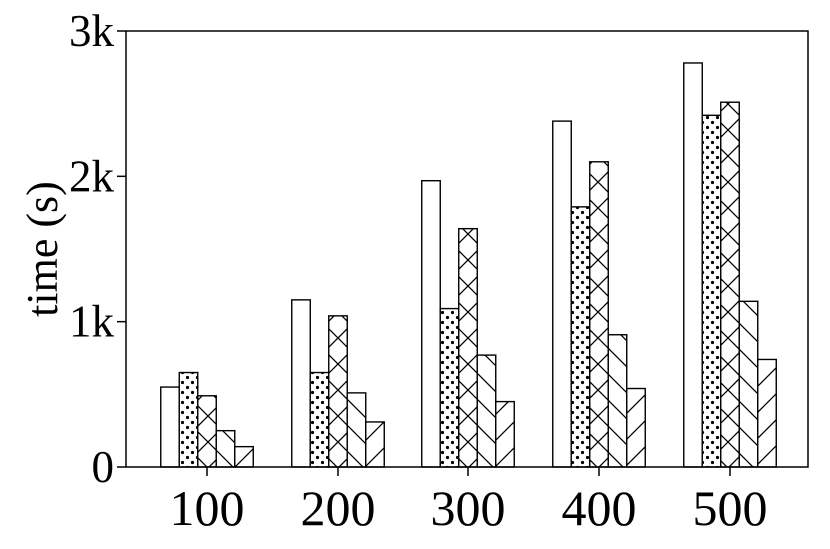 The image size is (830, 549). What do you see at coordinates (92, 31) in the screenshot?
I see `y-tick-label: 3k` at bounding box center [92, 31].